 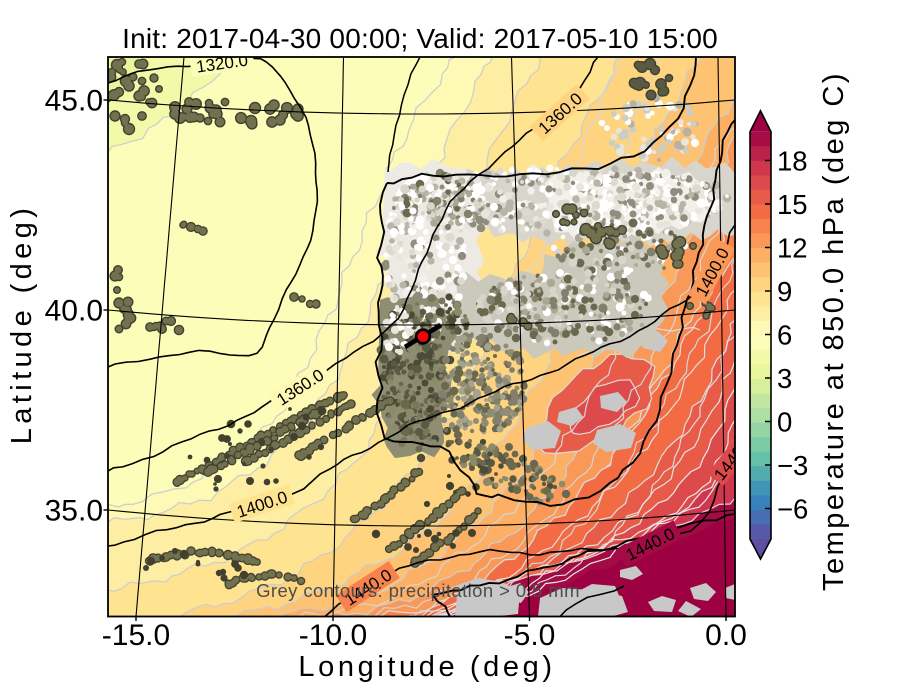 I want to click on svg-text: -10.0, so click(x=333, y=635).